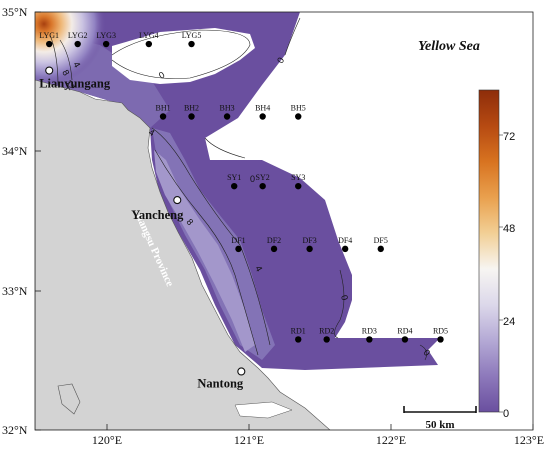 The image size is (550, 451). I want to click on city-label: Lianyungang, so click(75, 84).